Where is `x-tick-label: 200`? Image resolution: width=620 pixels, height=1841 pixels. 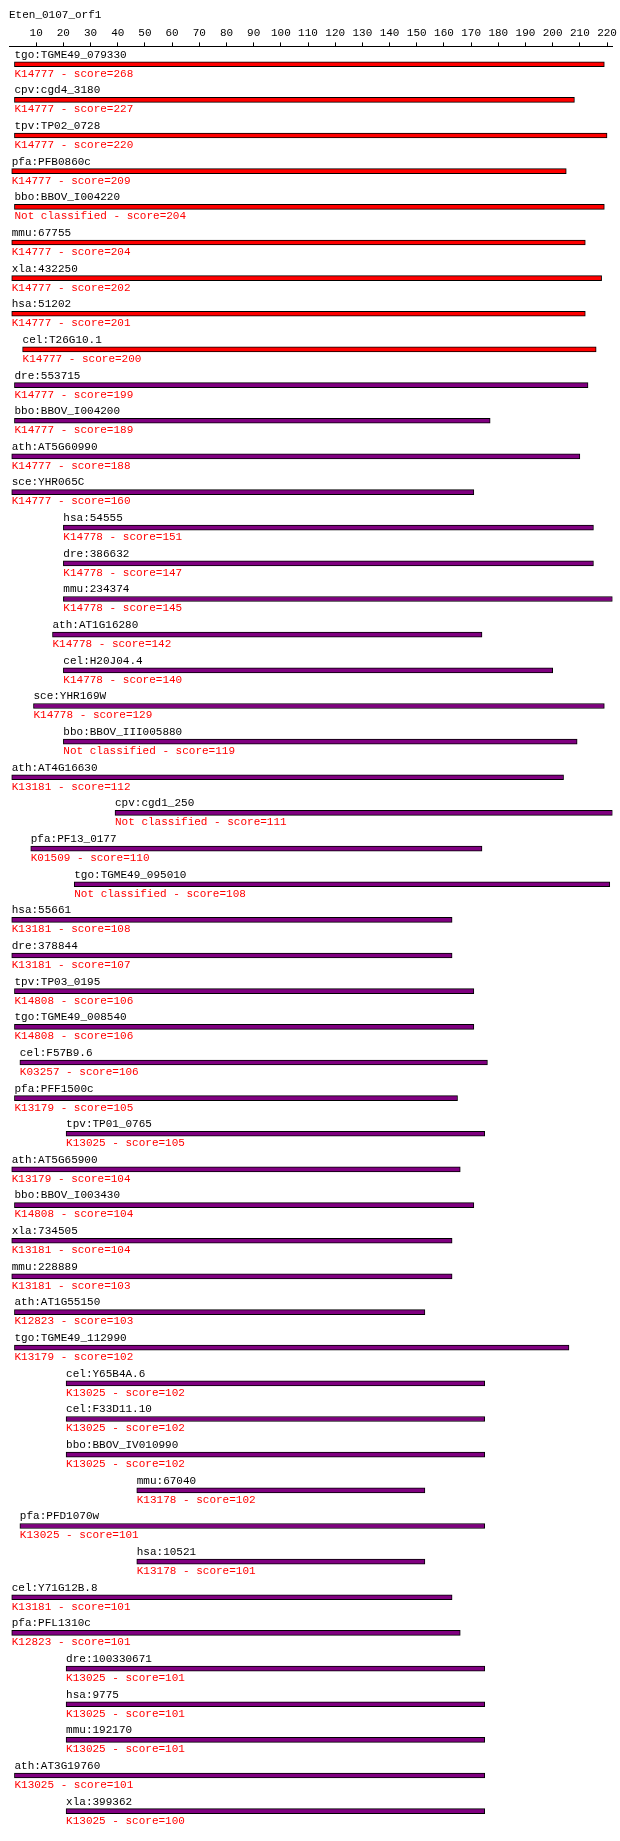 x-tick-label: 200 is located at coordinates (552, 32).